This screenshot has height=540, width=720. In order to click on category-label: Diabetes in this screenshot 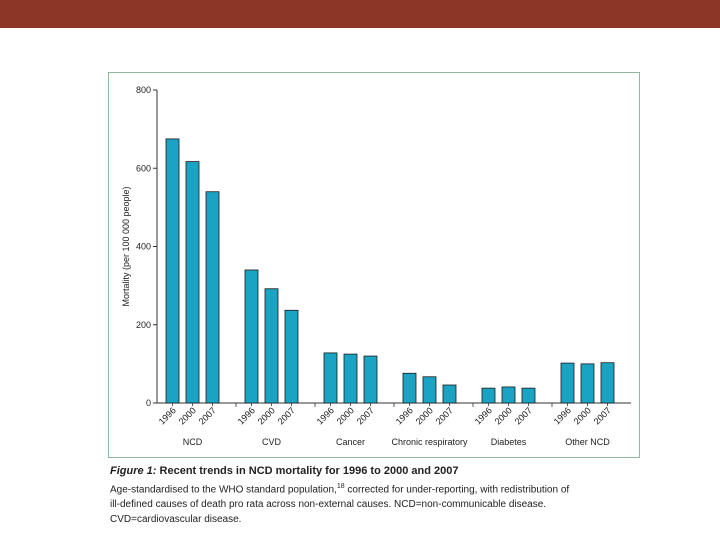, I will do `click(509, 442)`.